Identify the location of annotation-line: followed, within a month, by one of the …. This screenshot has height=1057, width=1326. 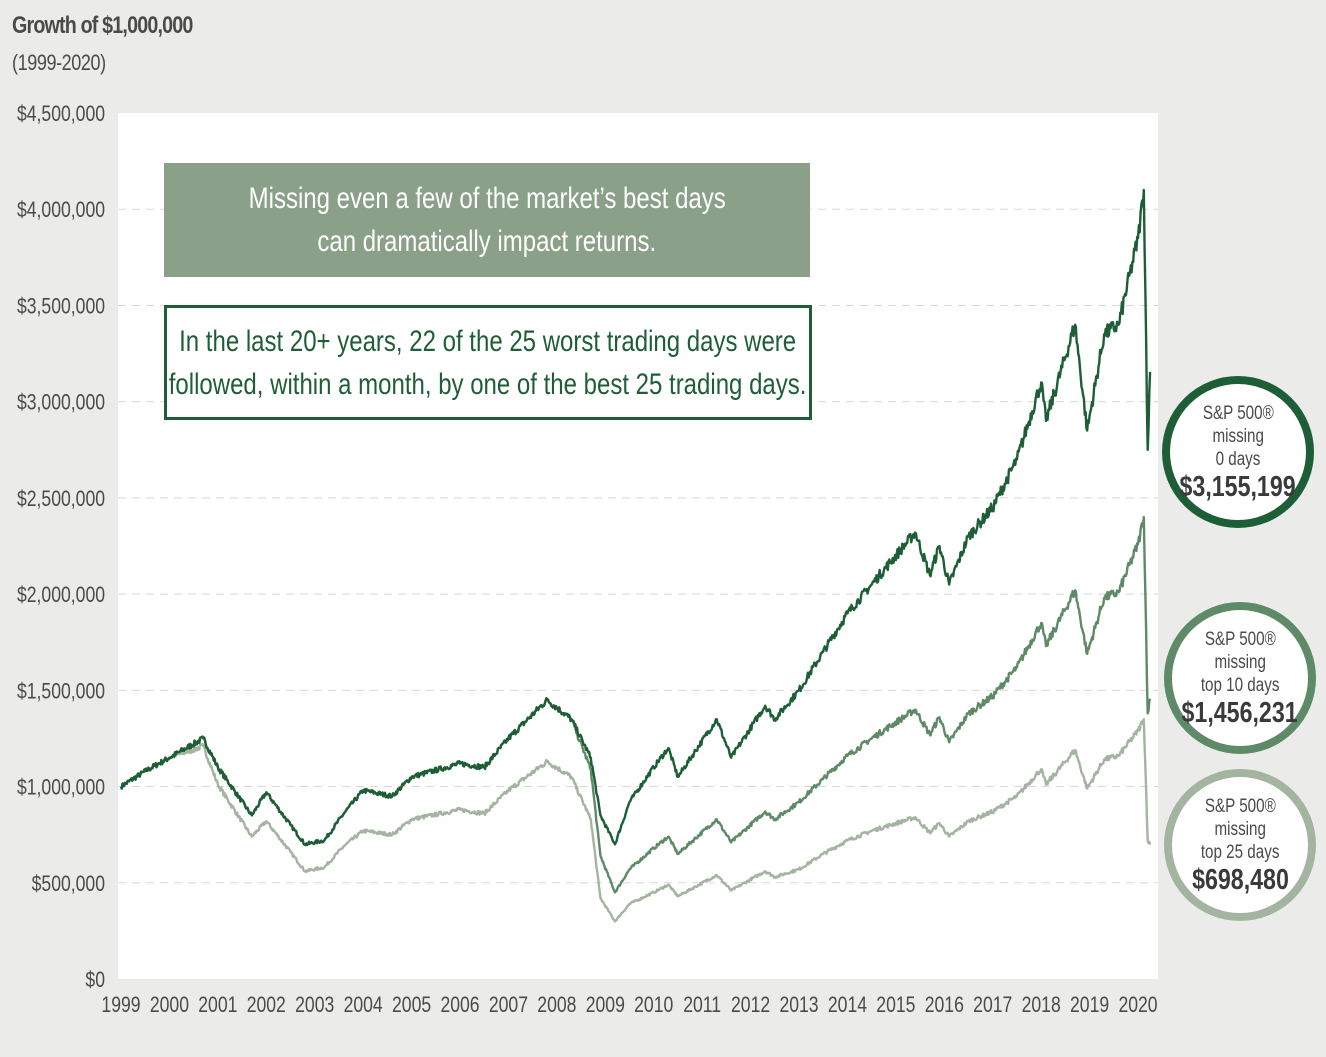
(488, 384).